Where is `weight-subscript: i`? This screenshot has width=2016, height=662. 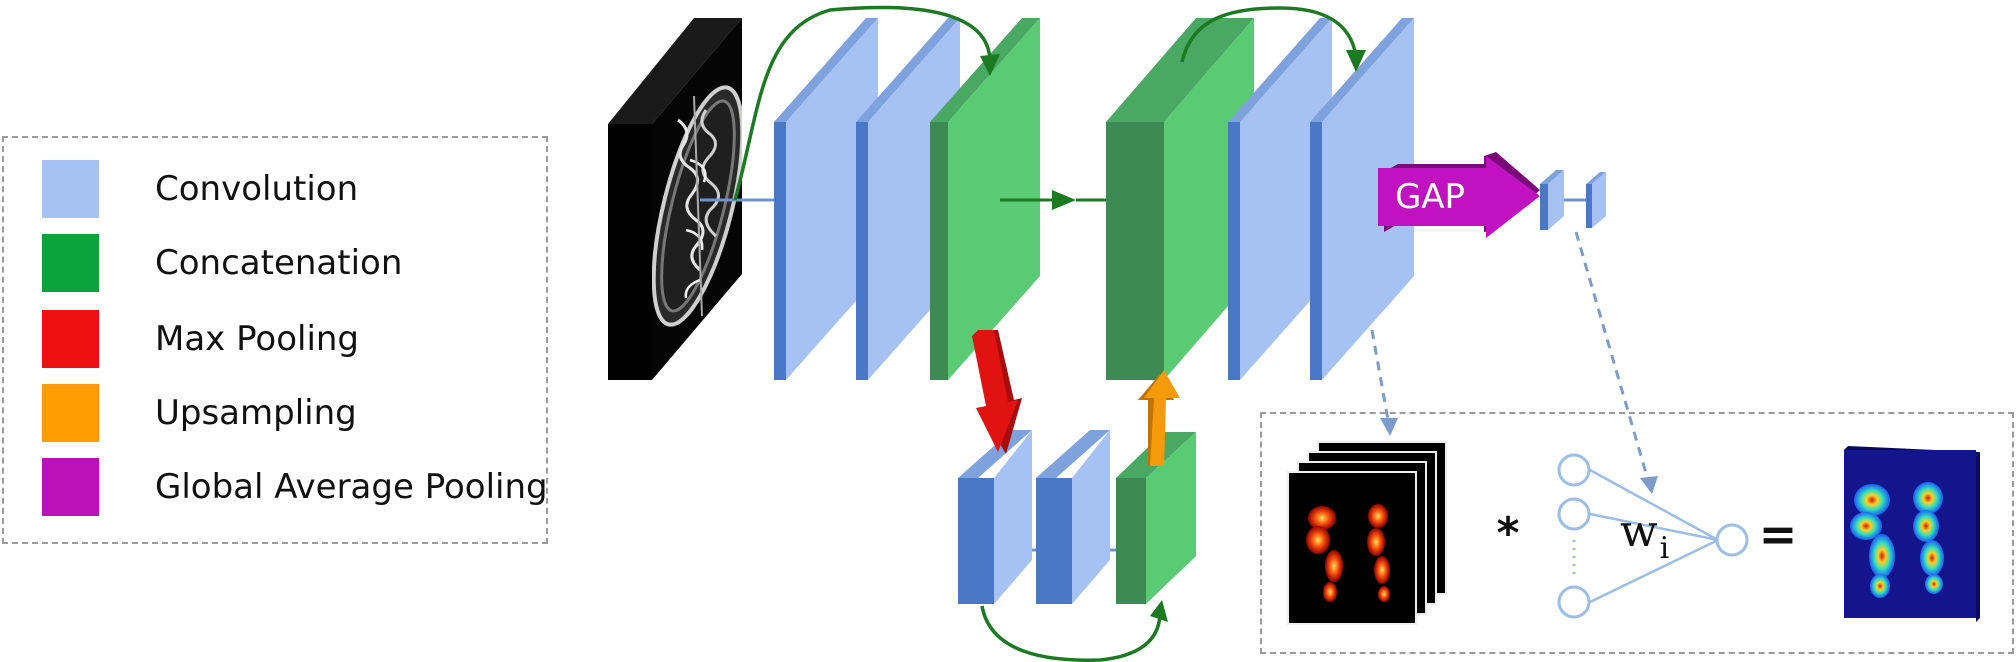 weight-subscript: i is located at coordinates (1665, 548).